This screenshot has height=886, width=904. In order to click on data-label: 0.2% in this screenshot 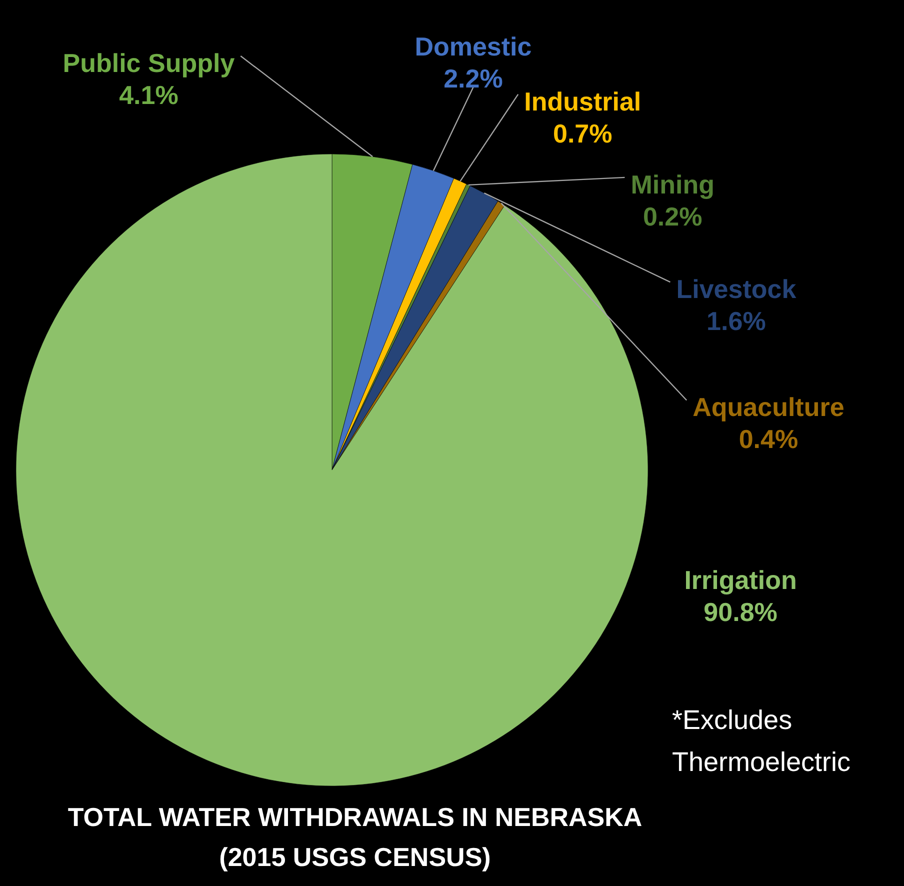, I will do `click(672, 216)`.